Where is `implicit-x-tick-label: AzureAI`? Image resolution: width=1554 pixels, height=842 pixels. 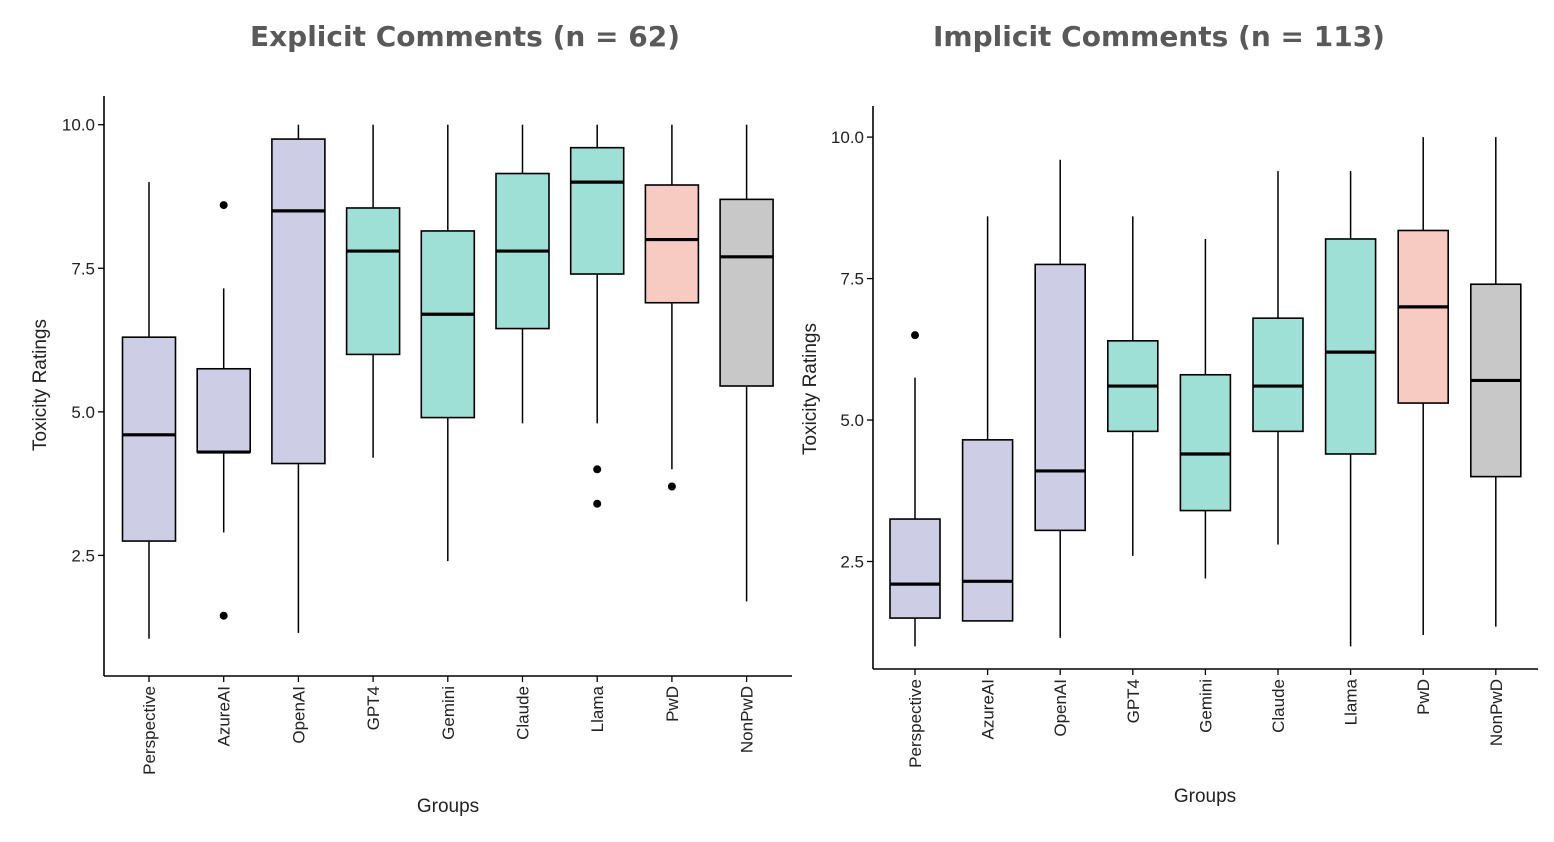
implicit-x-tick-label: AzureAI is located at coordinates (988, 709).